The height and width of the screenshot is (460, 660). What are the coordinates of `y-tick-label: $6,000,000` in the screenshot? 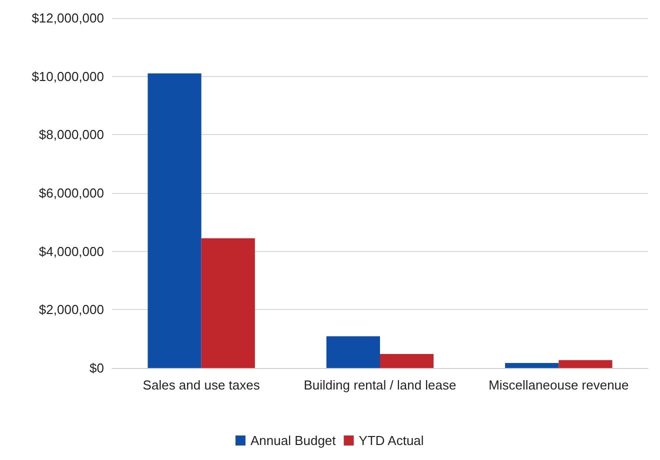 It's located at (71, 193).